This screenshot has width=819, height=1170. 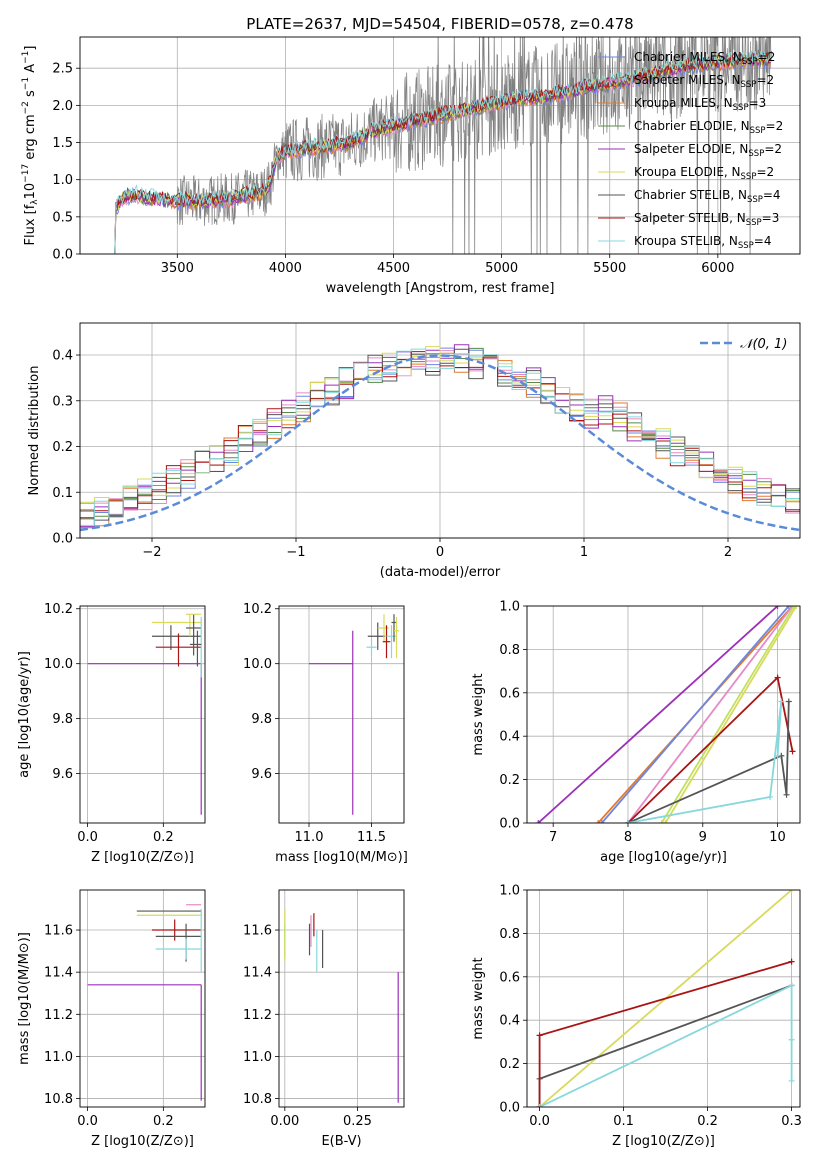 What do you see at coordinates (30, 224) in the screenshot?
I see `y-label-part: Flux [f` at bounding box center [30, 224].